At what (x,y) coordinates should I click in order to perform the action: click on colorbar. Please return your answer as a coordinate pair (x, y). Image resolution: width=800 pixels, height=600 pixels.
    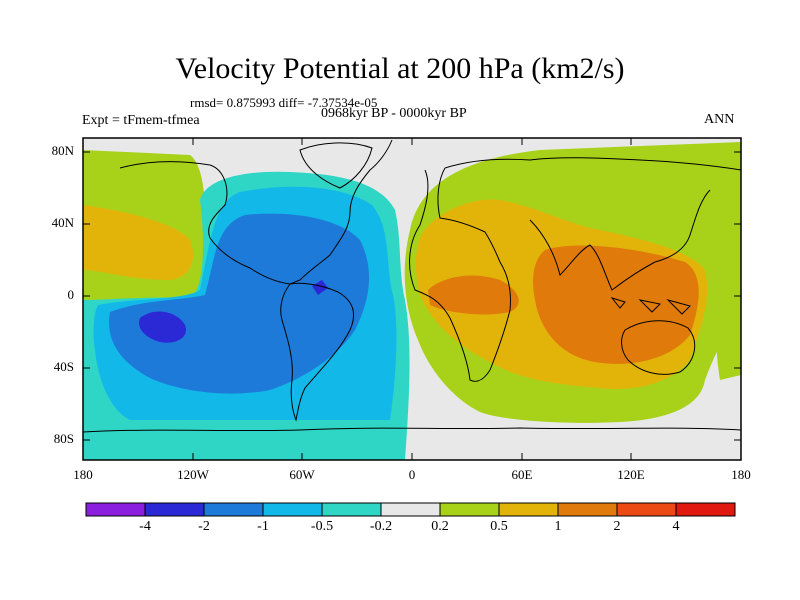
    Looking at the image, I should click on (410, 509).